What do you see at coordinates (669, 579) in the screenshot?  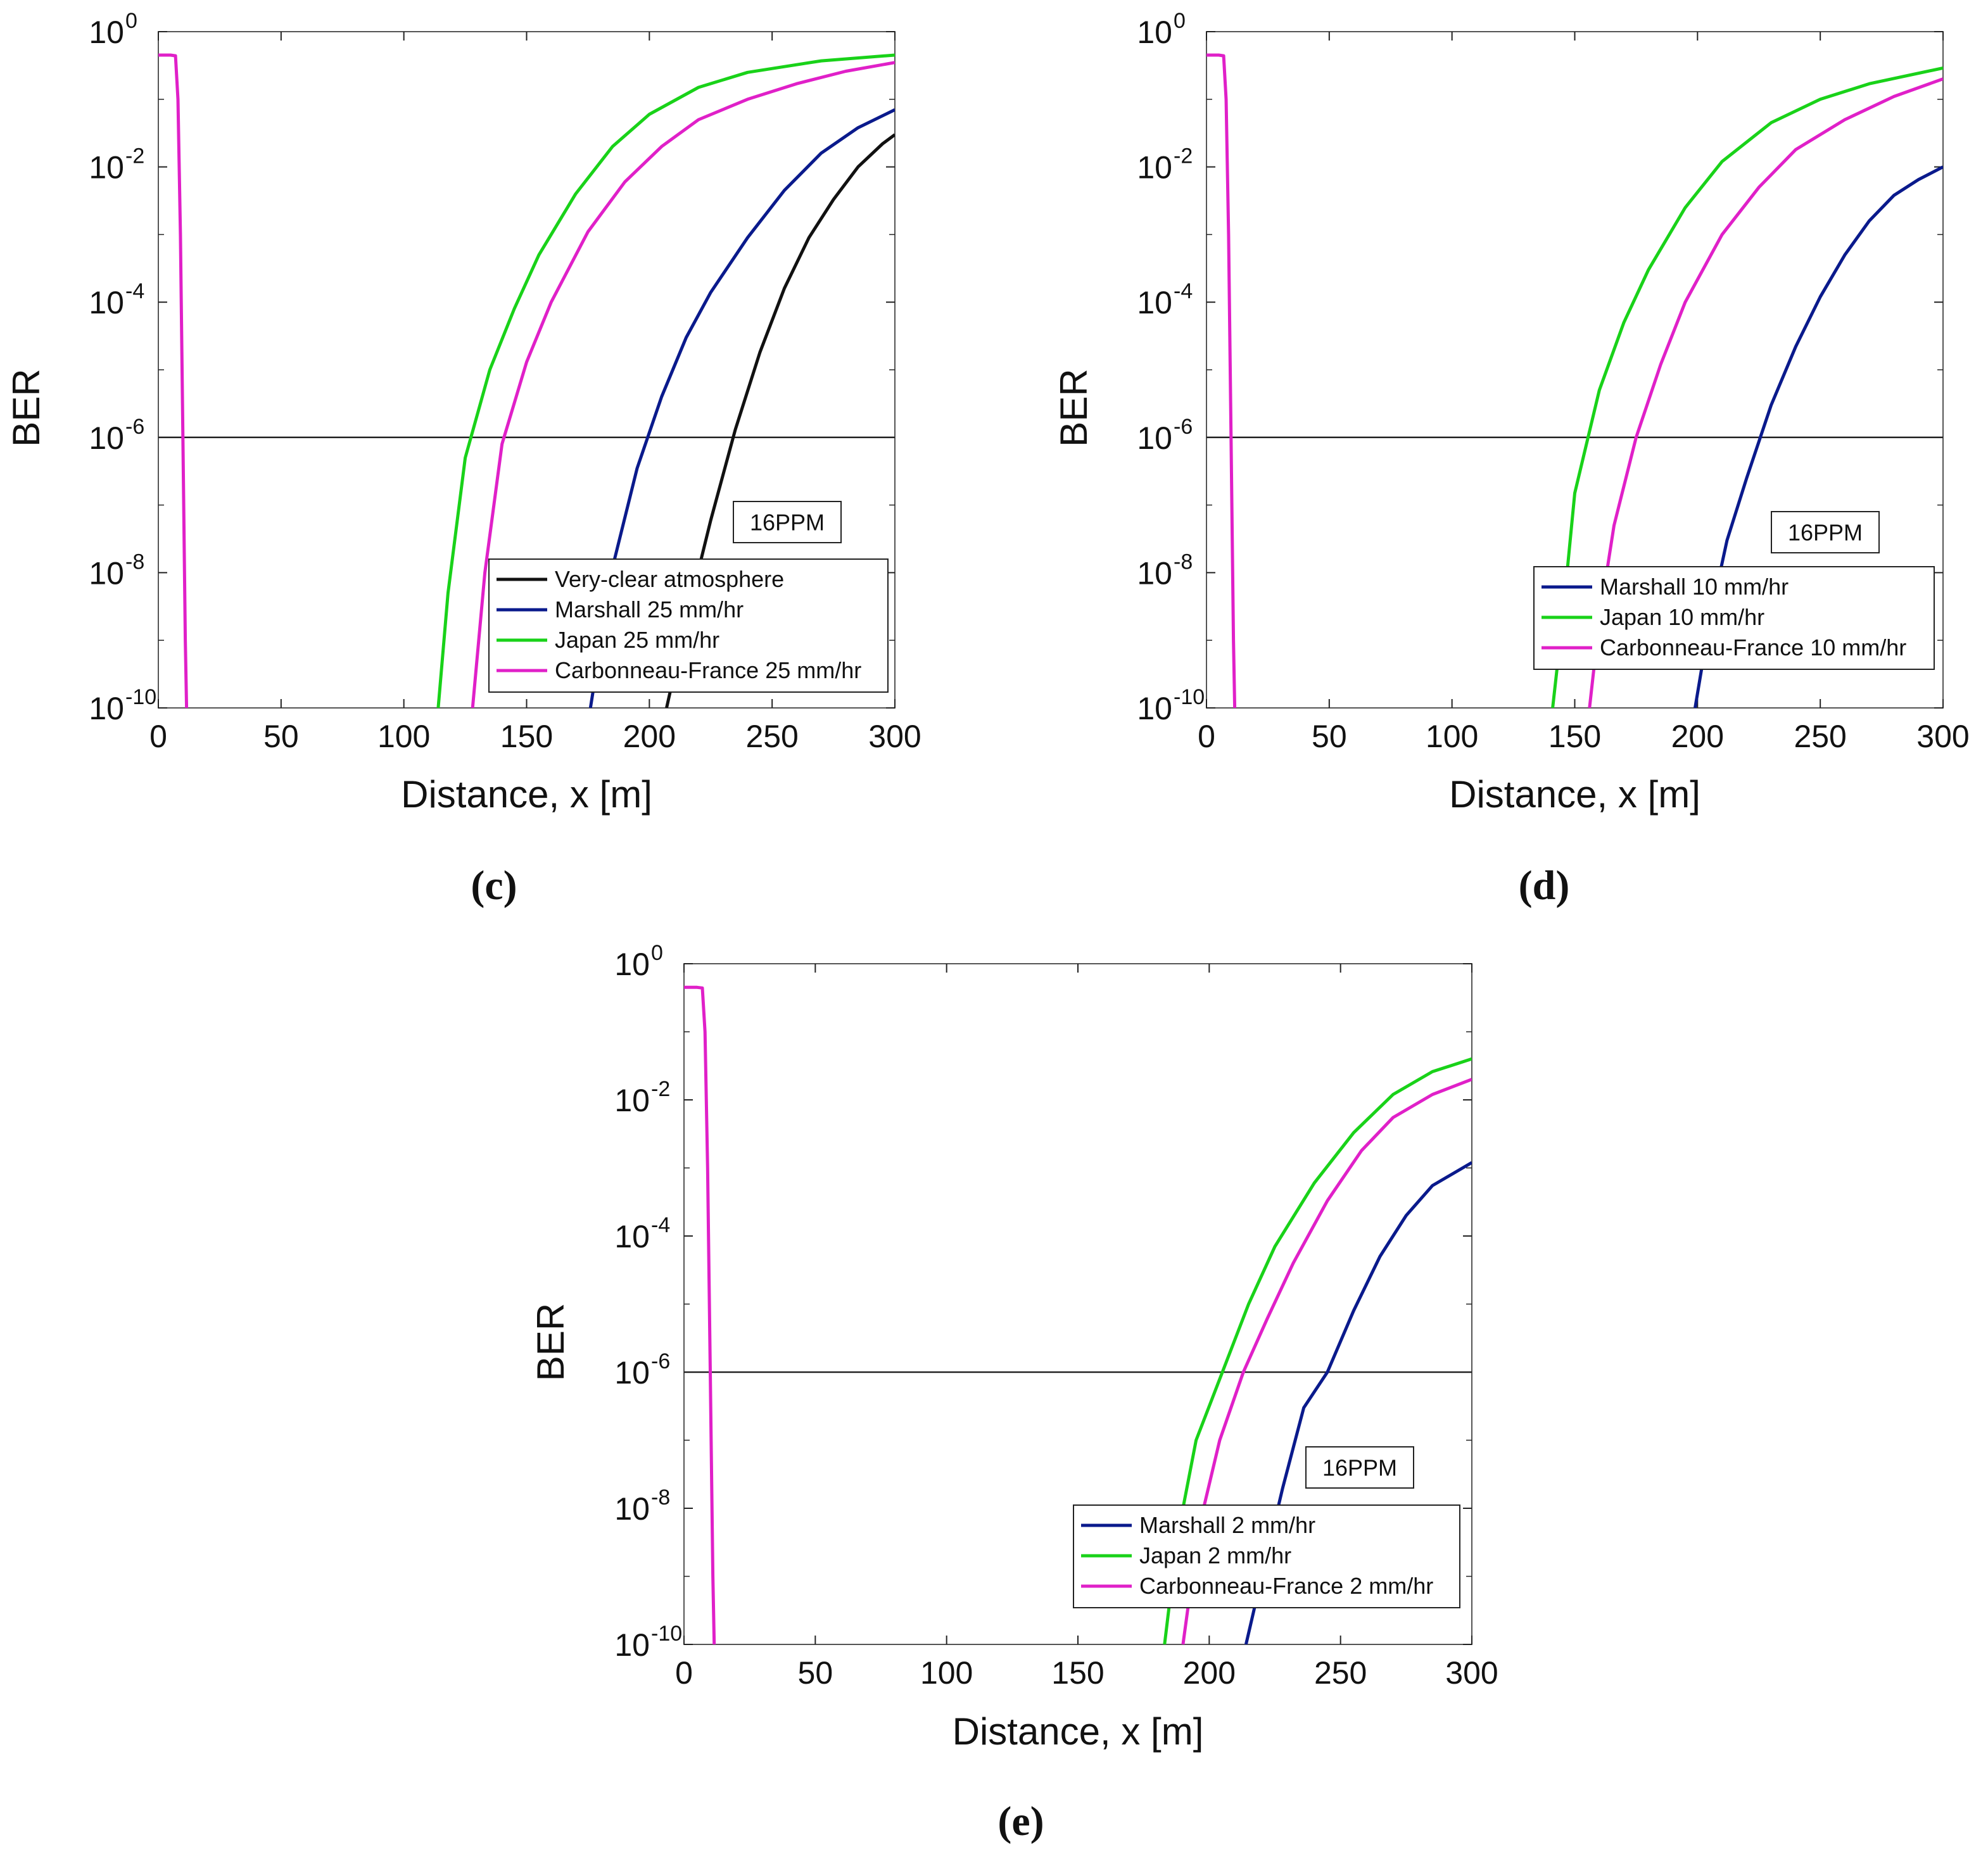 I see `legend-entry: Very-clear atmosphere` at bounding box center [669, 579].